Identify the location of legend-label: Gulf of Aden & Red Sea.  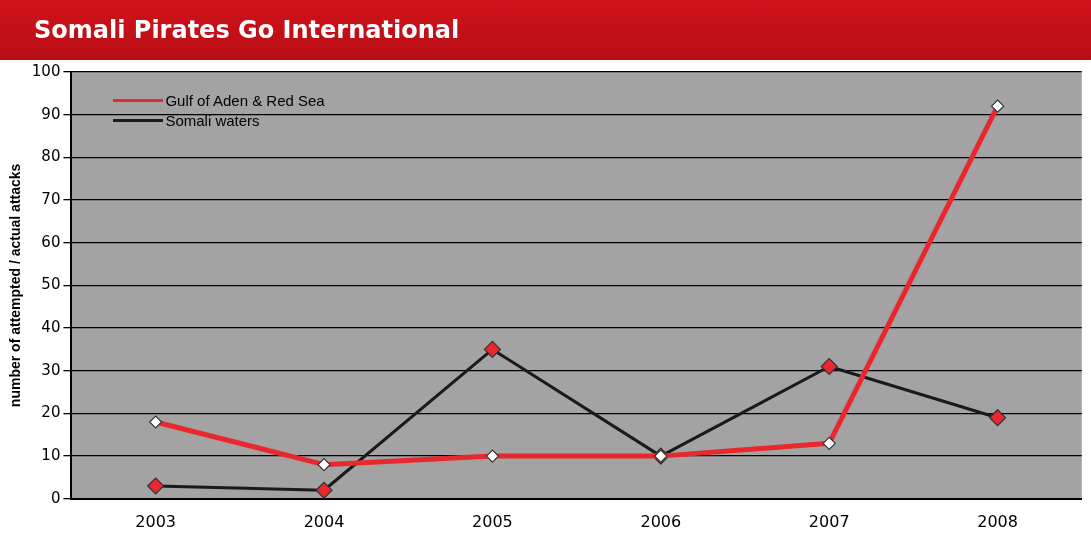
(245, 100).